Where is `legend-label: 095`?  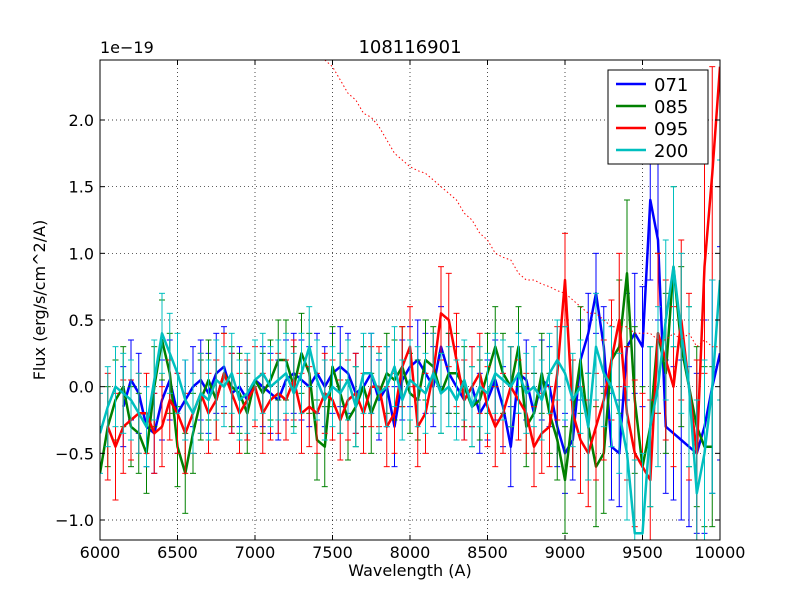
legend-label: 095 is located at coordinates (671, 129).